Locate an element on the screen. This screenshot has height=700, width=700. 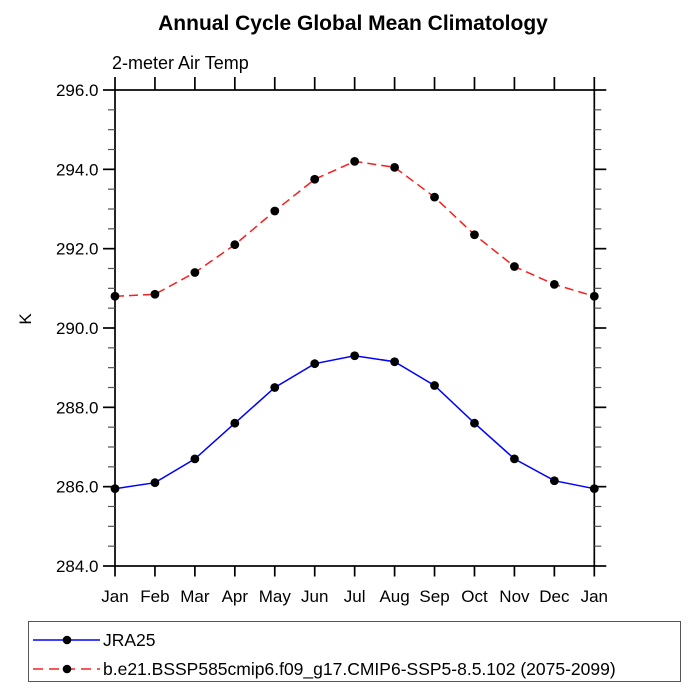
x-tick-label: Mar is located at coordinates (195, 596).